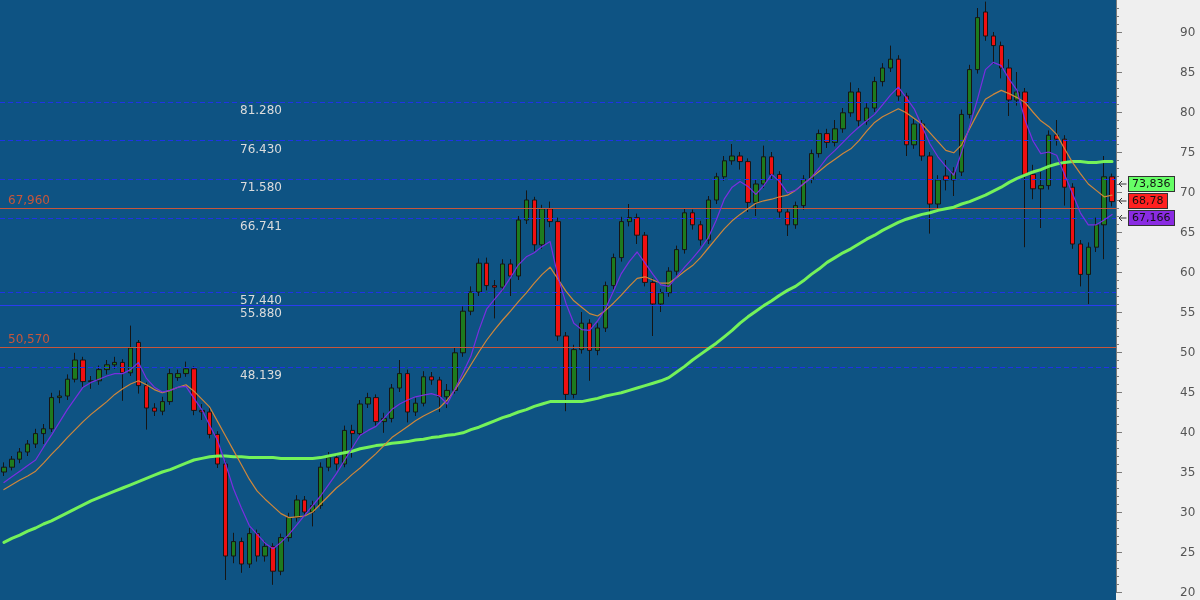  I want to click on y-tick-label: 90, so click(1188, 32).